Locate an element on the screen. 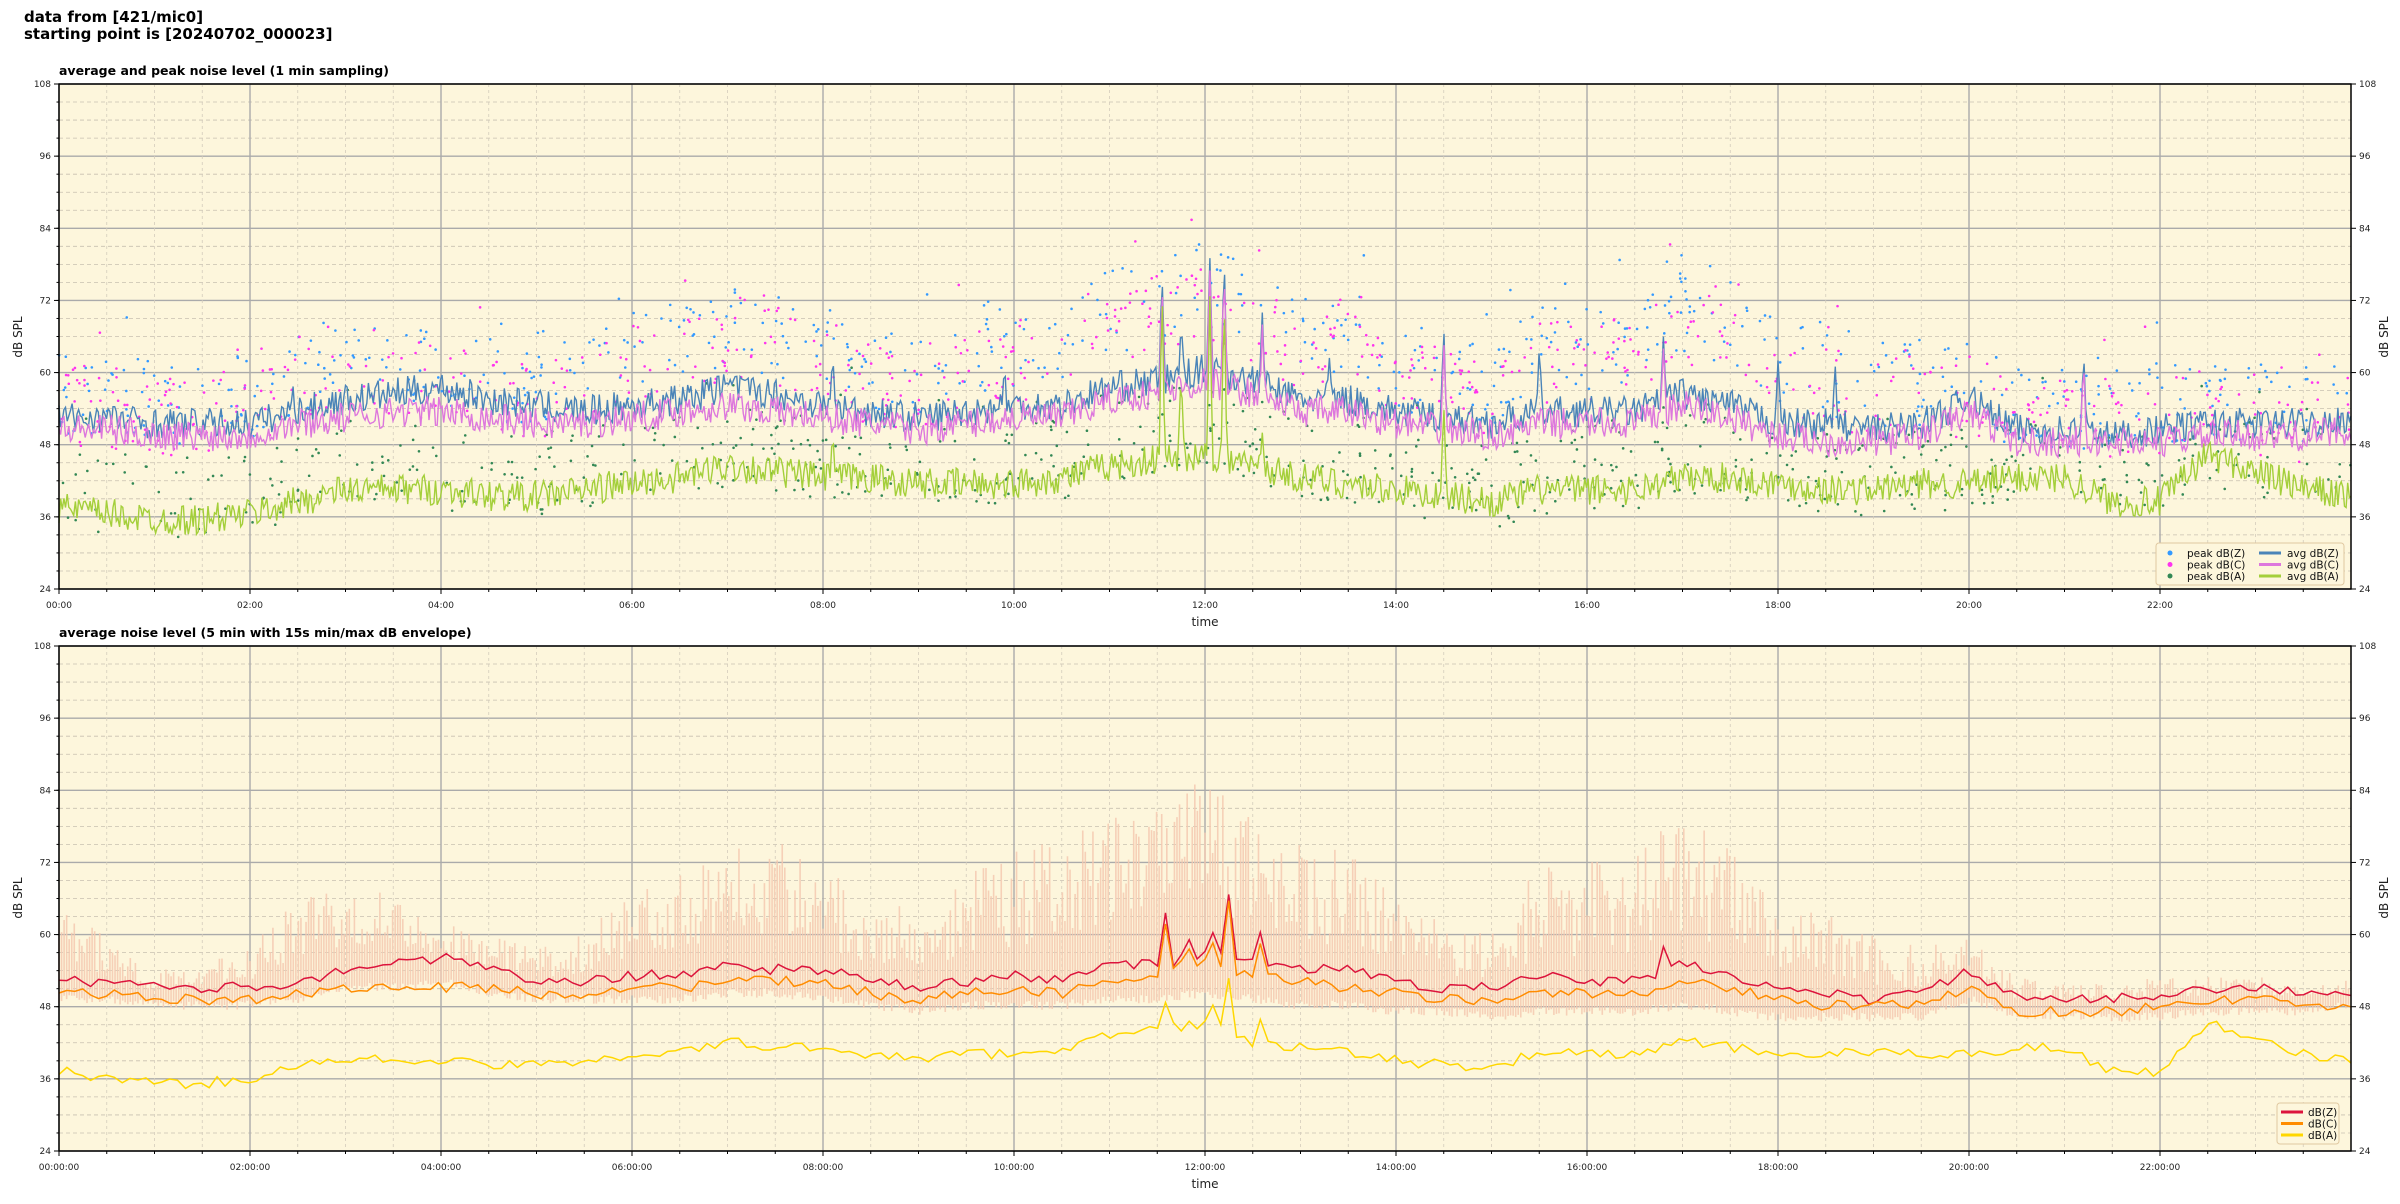  y-tick-label-left: 96 is located at coordinates (46, 719).